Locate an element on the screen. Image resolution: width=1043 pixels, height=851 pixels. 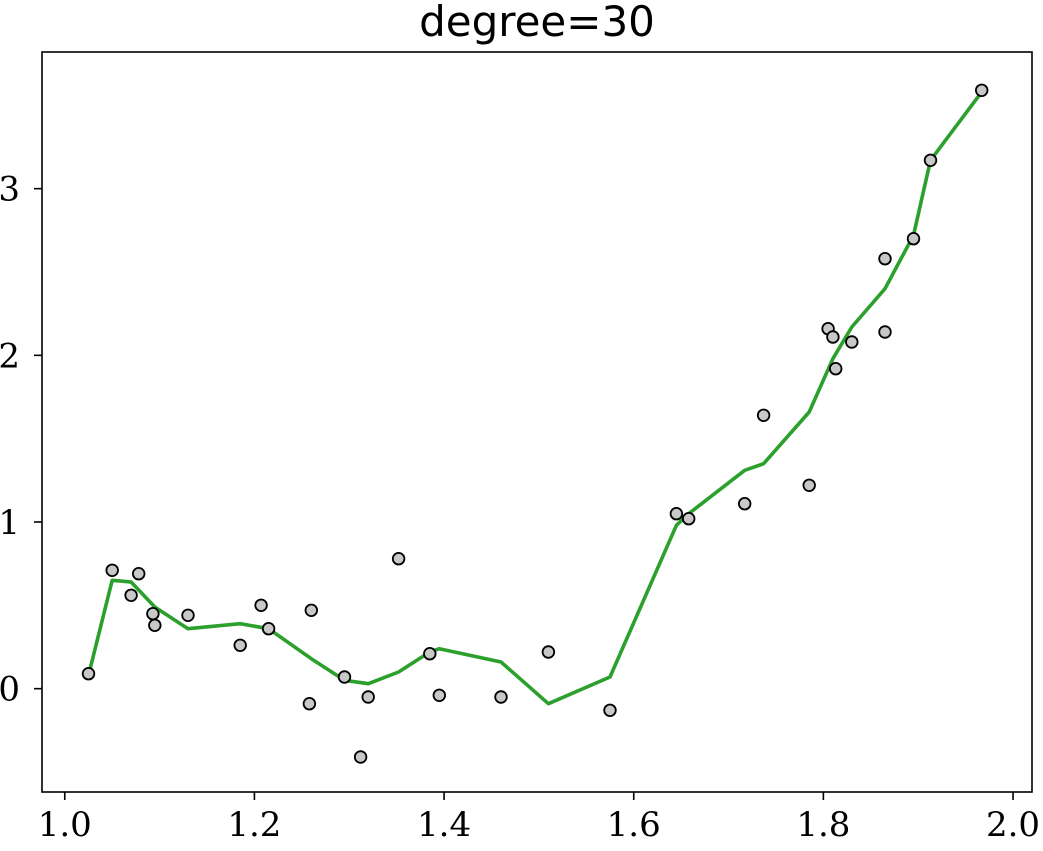
y-tick-label: 3 is located at coordinates (10, 190).